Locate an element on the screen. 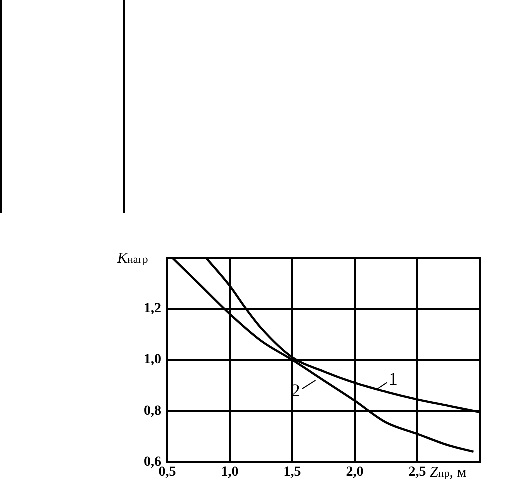 This screenshot has width=507, height=495. legend-label: 1 is located at coordinates (393, 379).